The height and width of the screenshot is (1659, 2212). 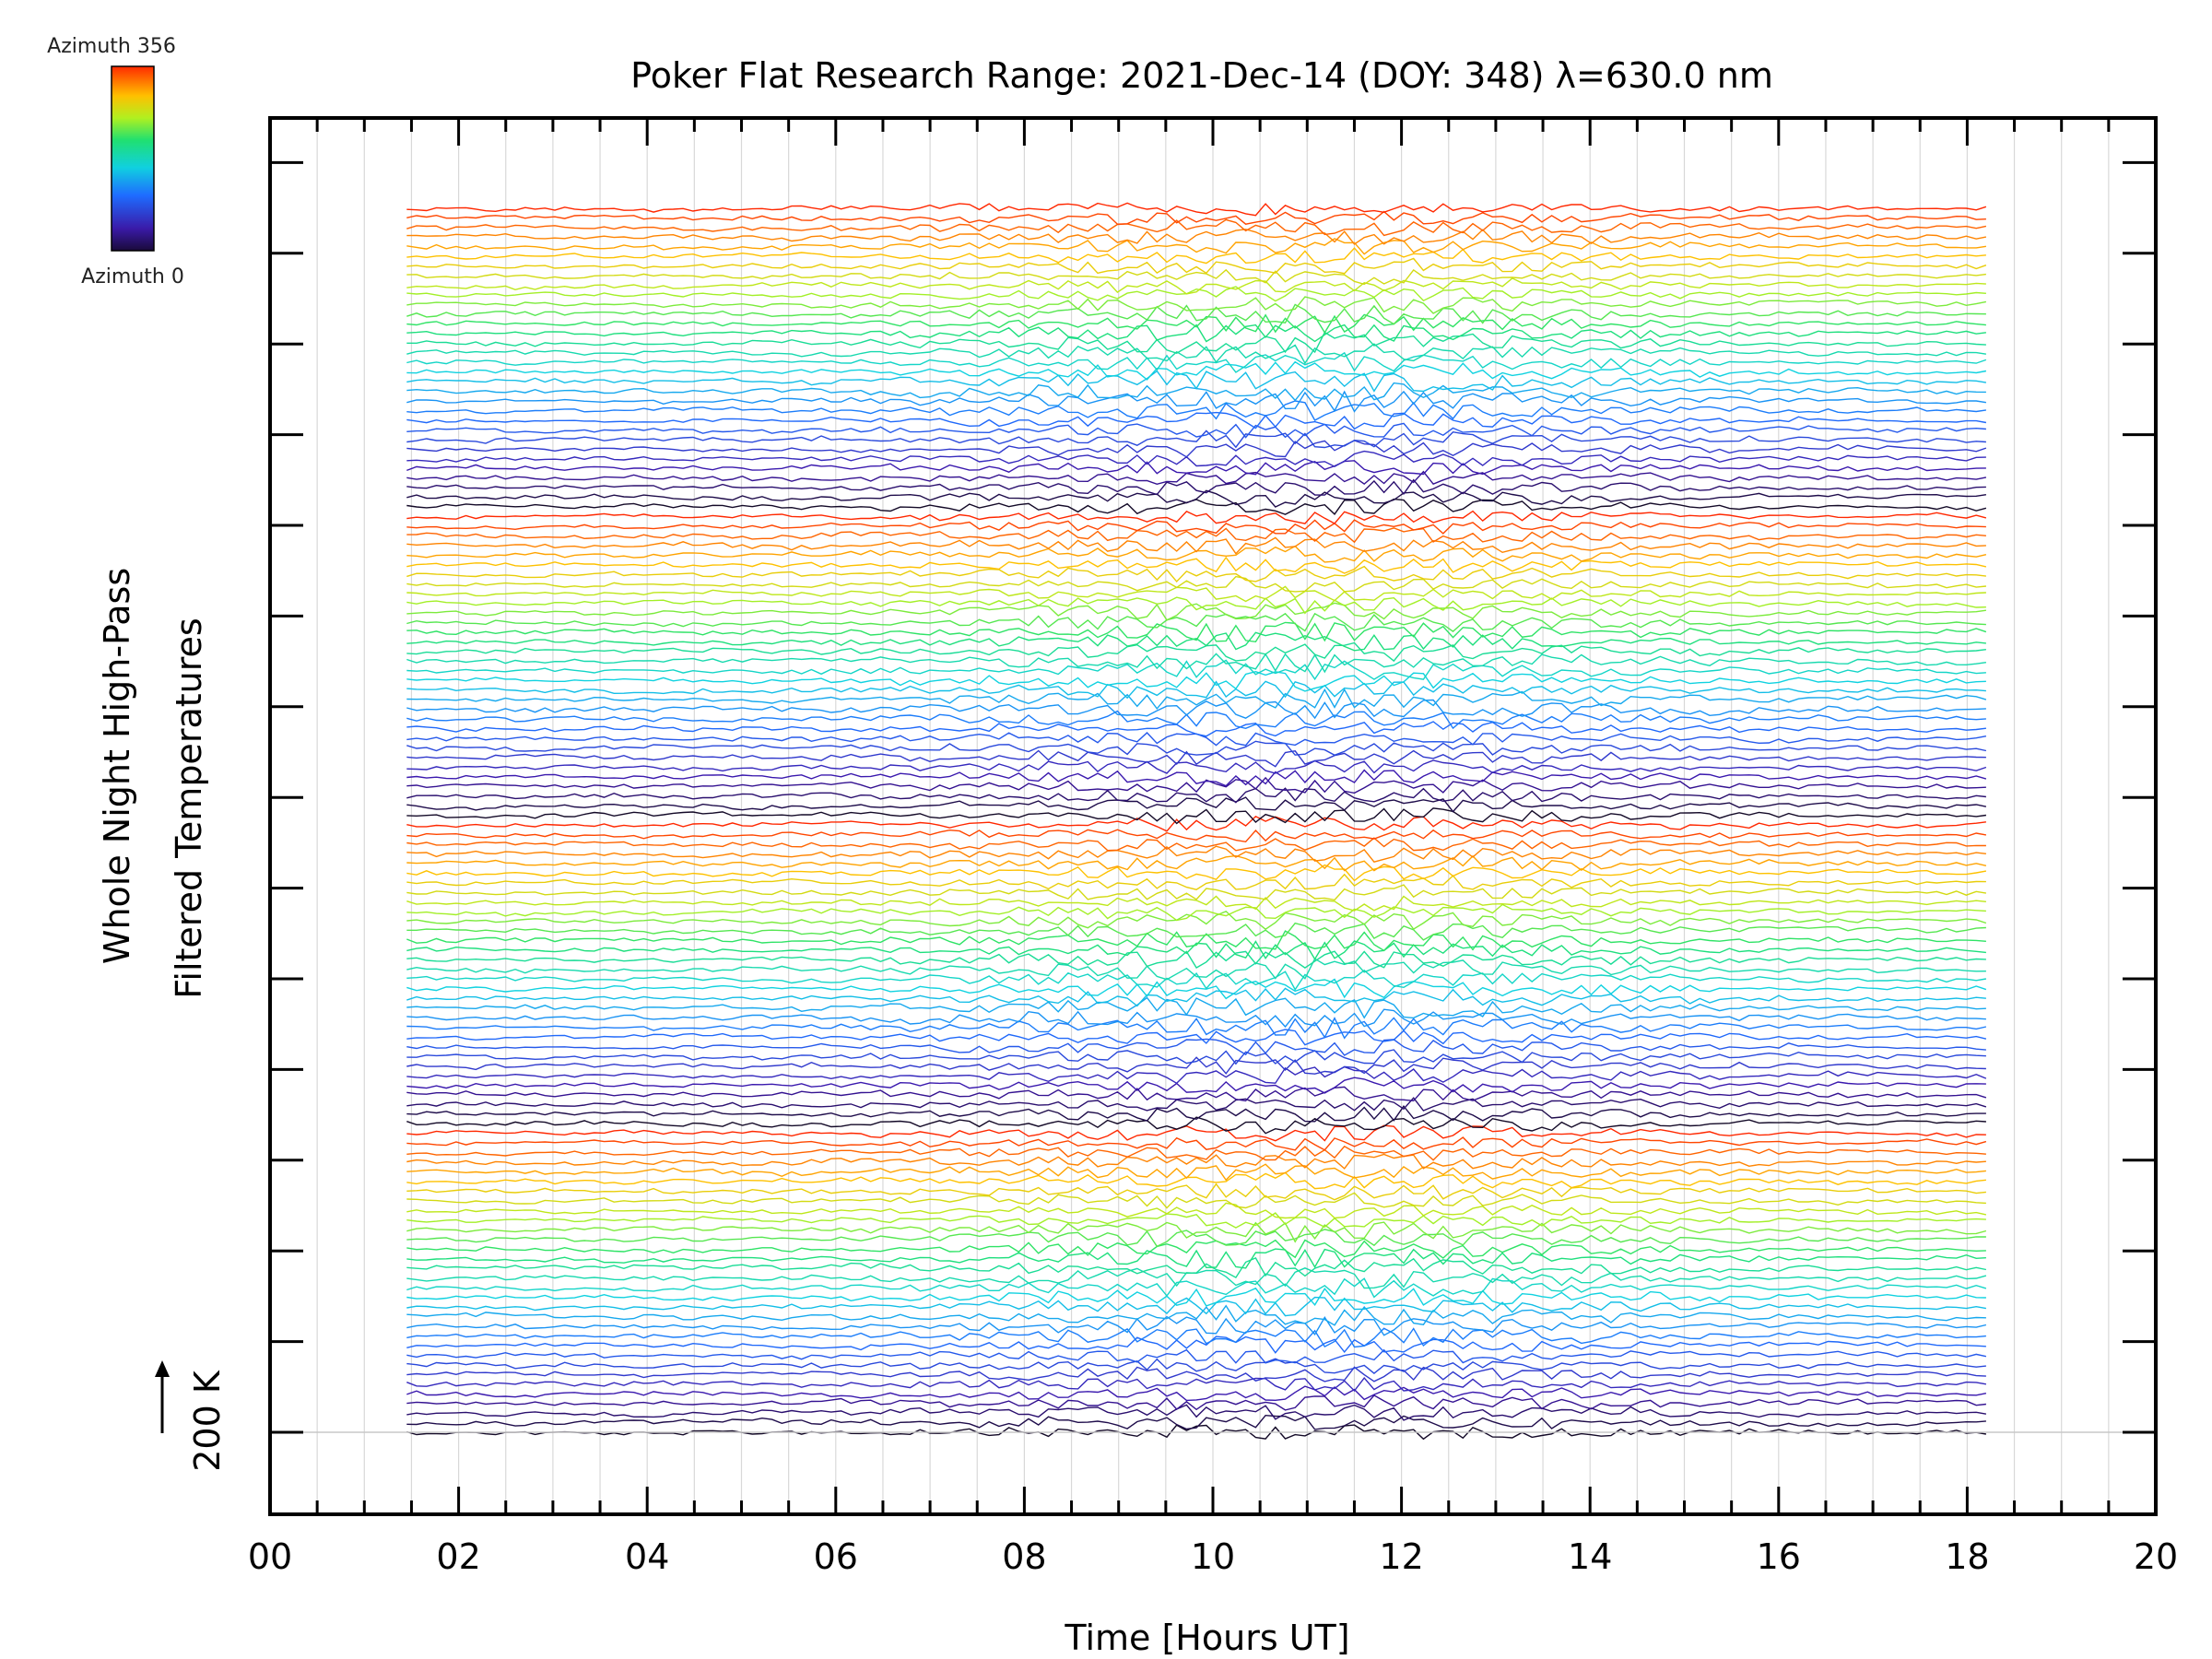 What do you see at coordinates (1206, 1638) in the screenshot?
I see `x-axis-label: Time [Hours UT]` at bounding box center [1206, 1638].